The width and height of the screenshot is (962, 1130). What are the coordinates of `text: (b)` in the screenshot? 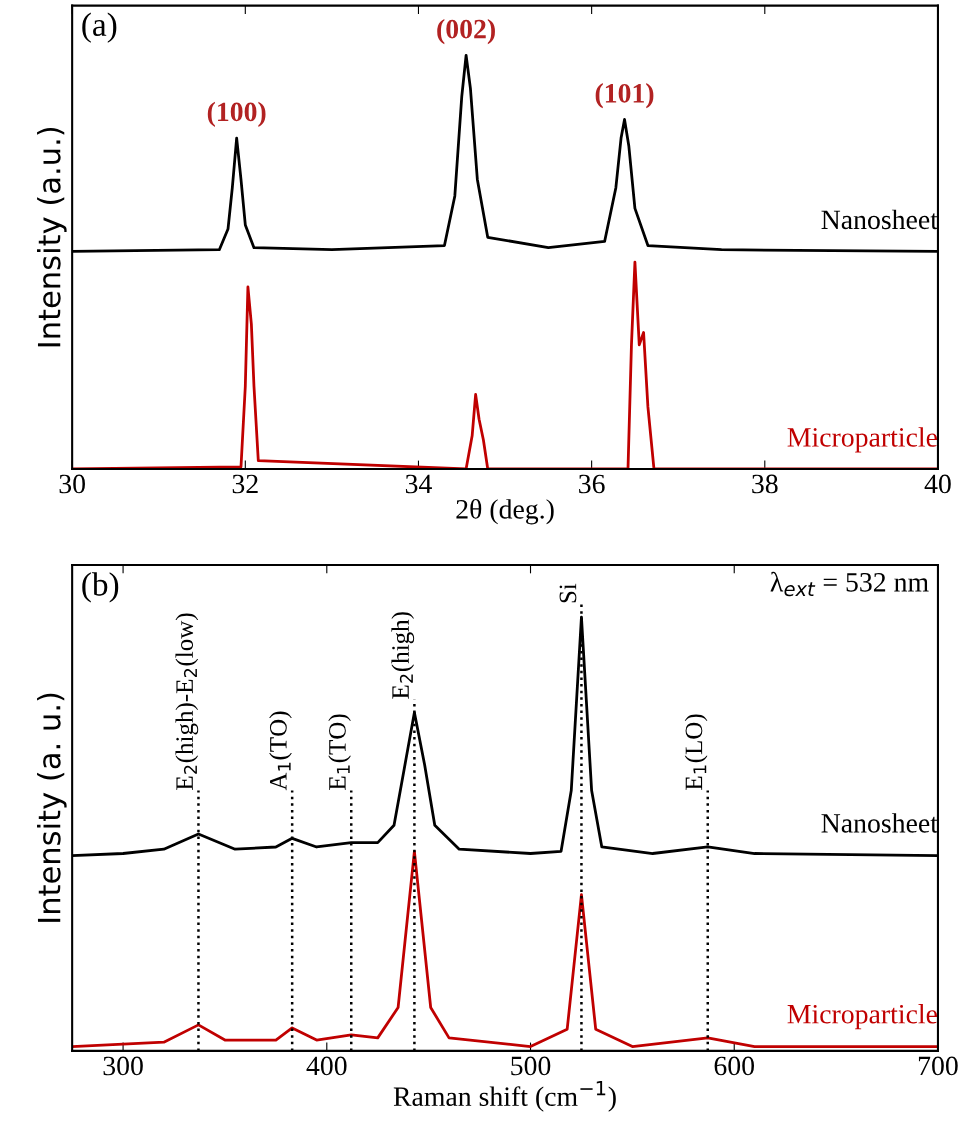 It's located at (100, 587).